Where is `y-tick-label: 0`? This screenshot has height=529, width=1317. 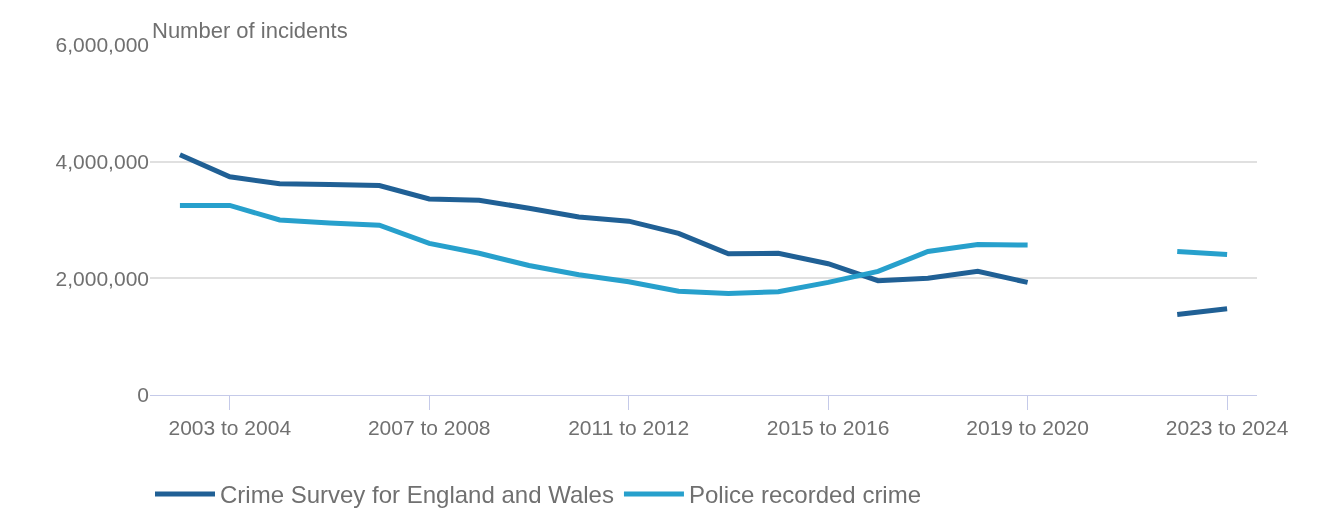
y-tick-label: 0 is located at coordinates (143, 395).